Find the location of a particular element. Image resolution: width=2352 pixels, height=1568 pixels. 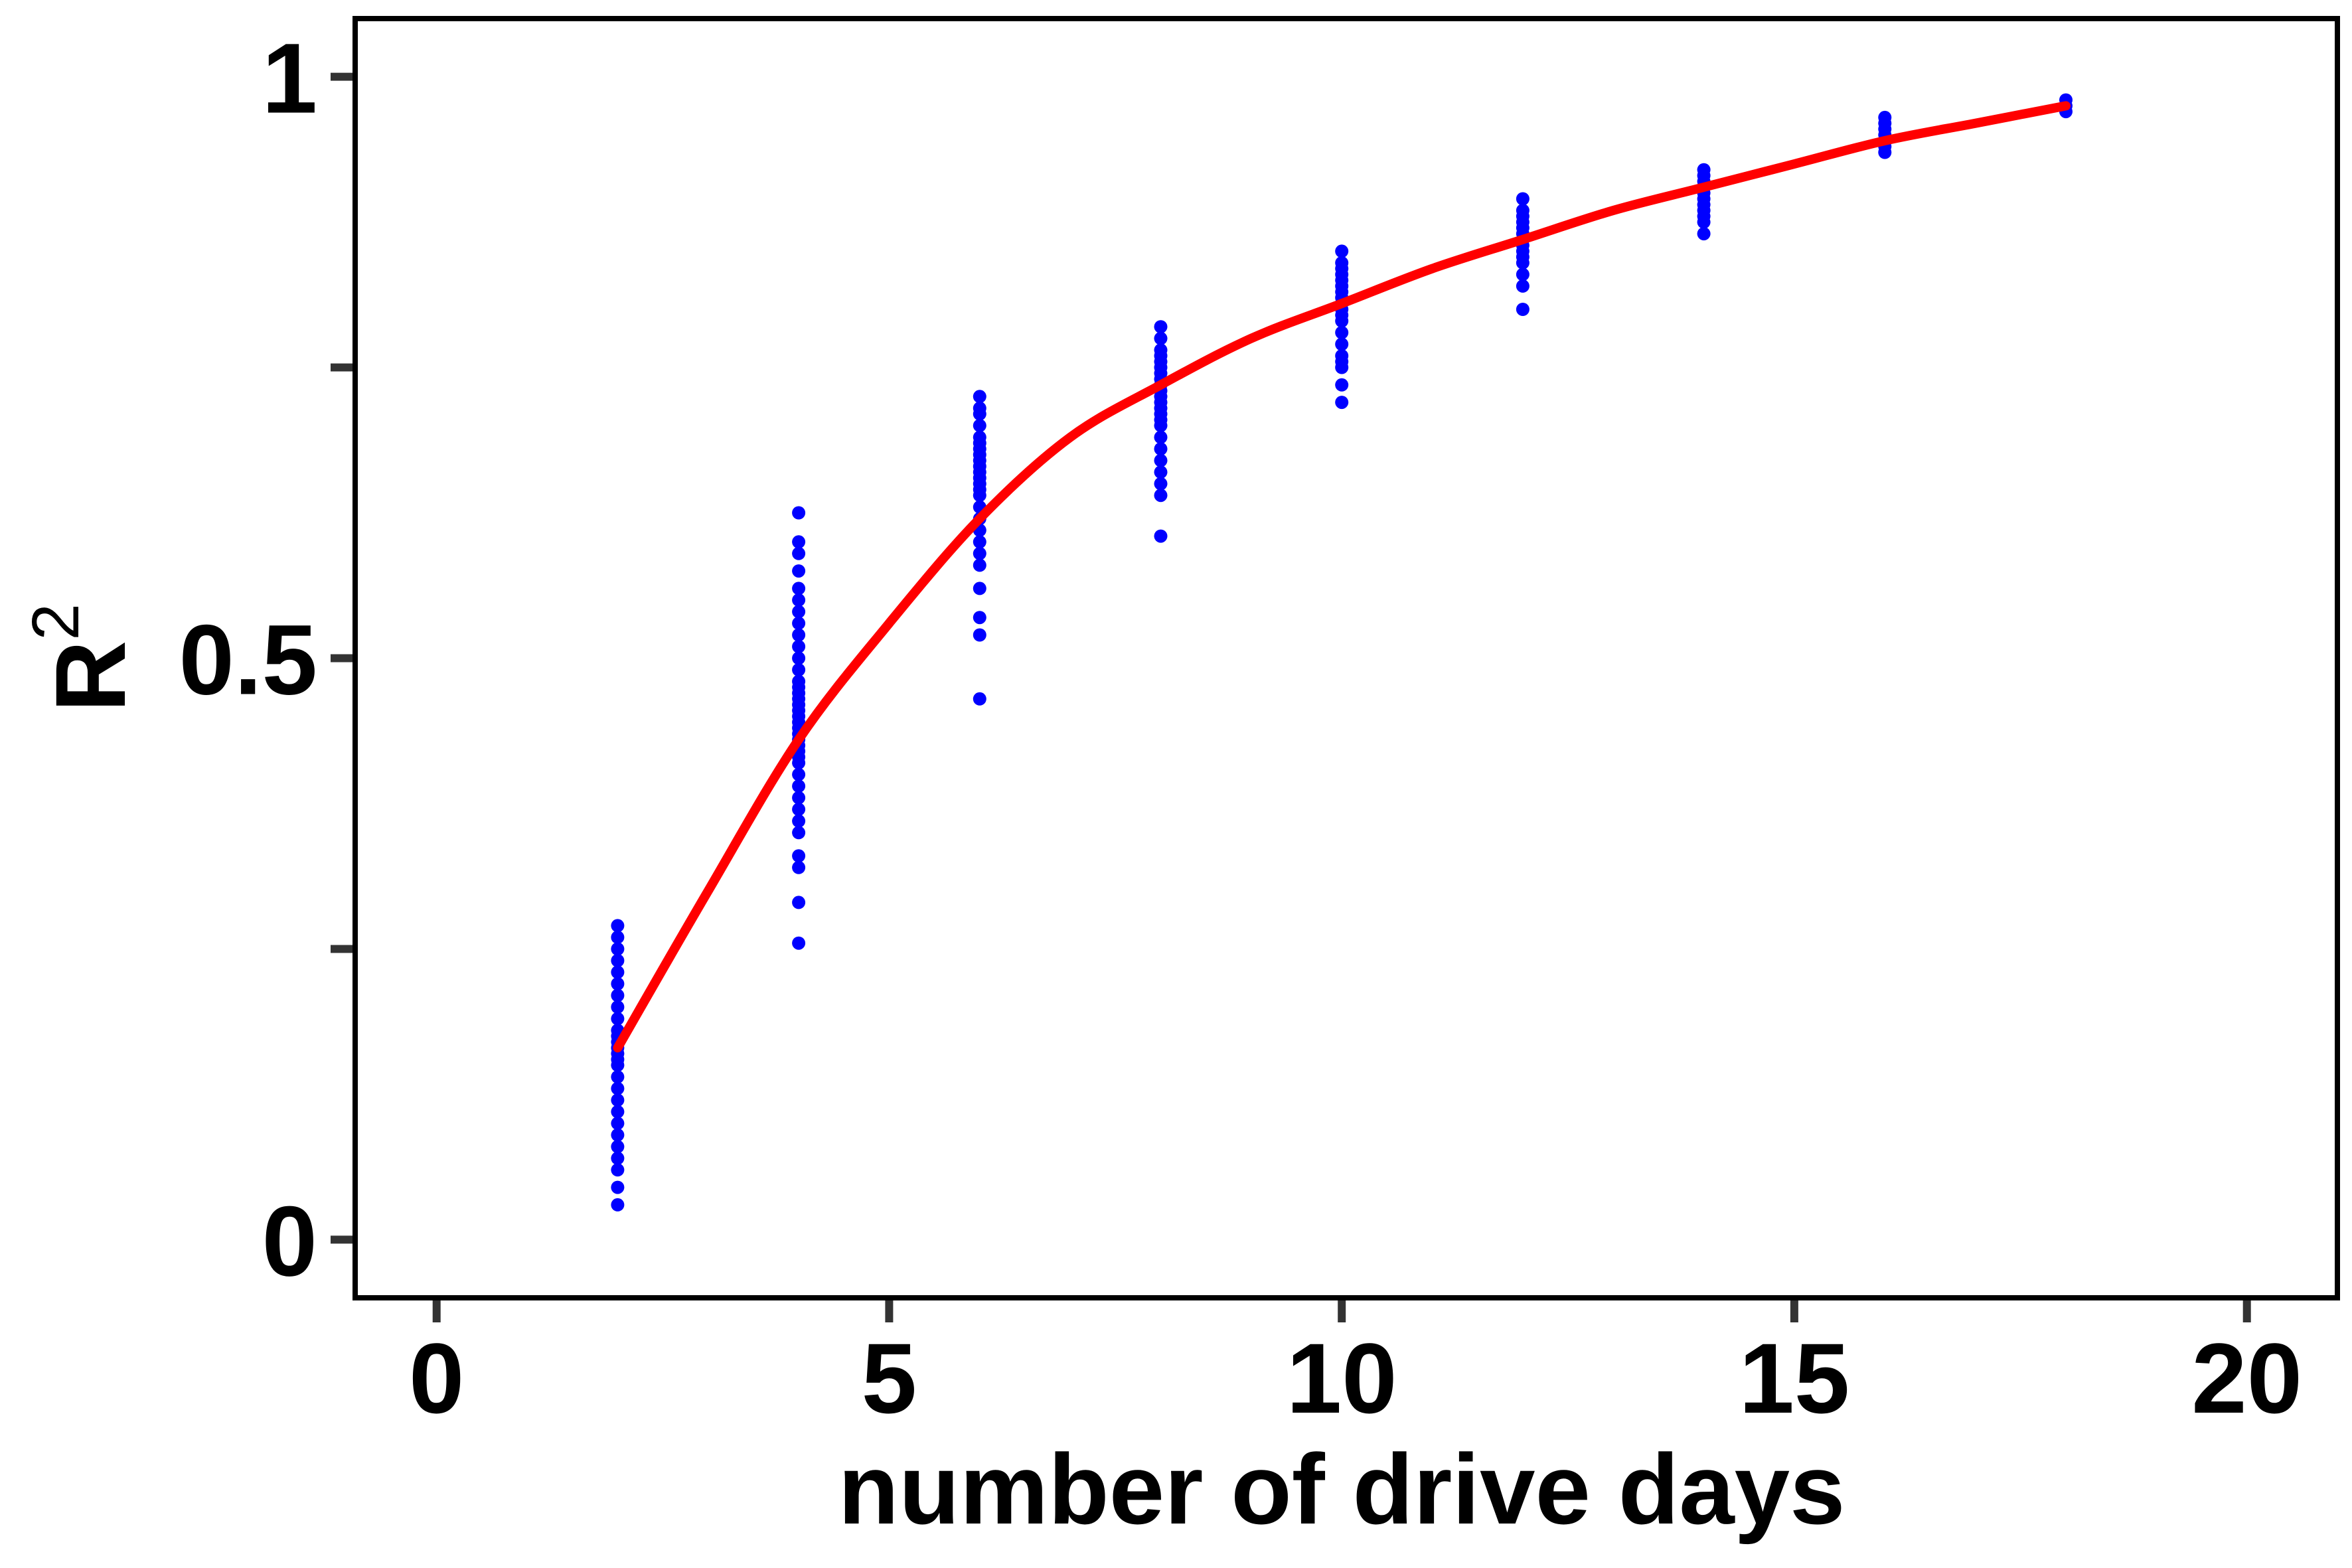

y-axis-title-superscript: 2 is located at coordinates (56, 622).